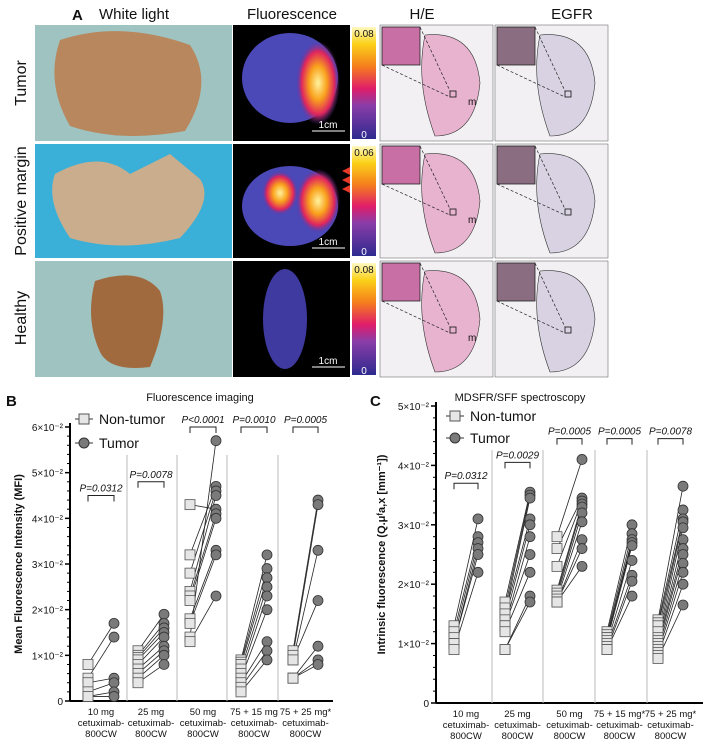 The width and height of the screenshot is (706, 743). What do you see at coordinates (414, 407) in the screenshot?
I see `y-tick-label: 5×10⁻²` at bounding box center [414, 407].